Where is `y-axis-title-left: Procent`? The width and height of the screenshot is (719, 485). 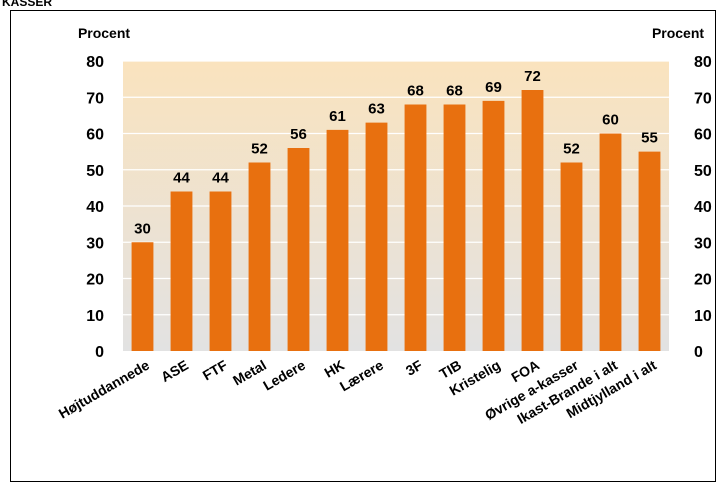
y-axis-title-left: Procent is located at coordinates (104, 33).